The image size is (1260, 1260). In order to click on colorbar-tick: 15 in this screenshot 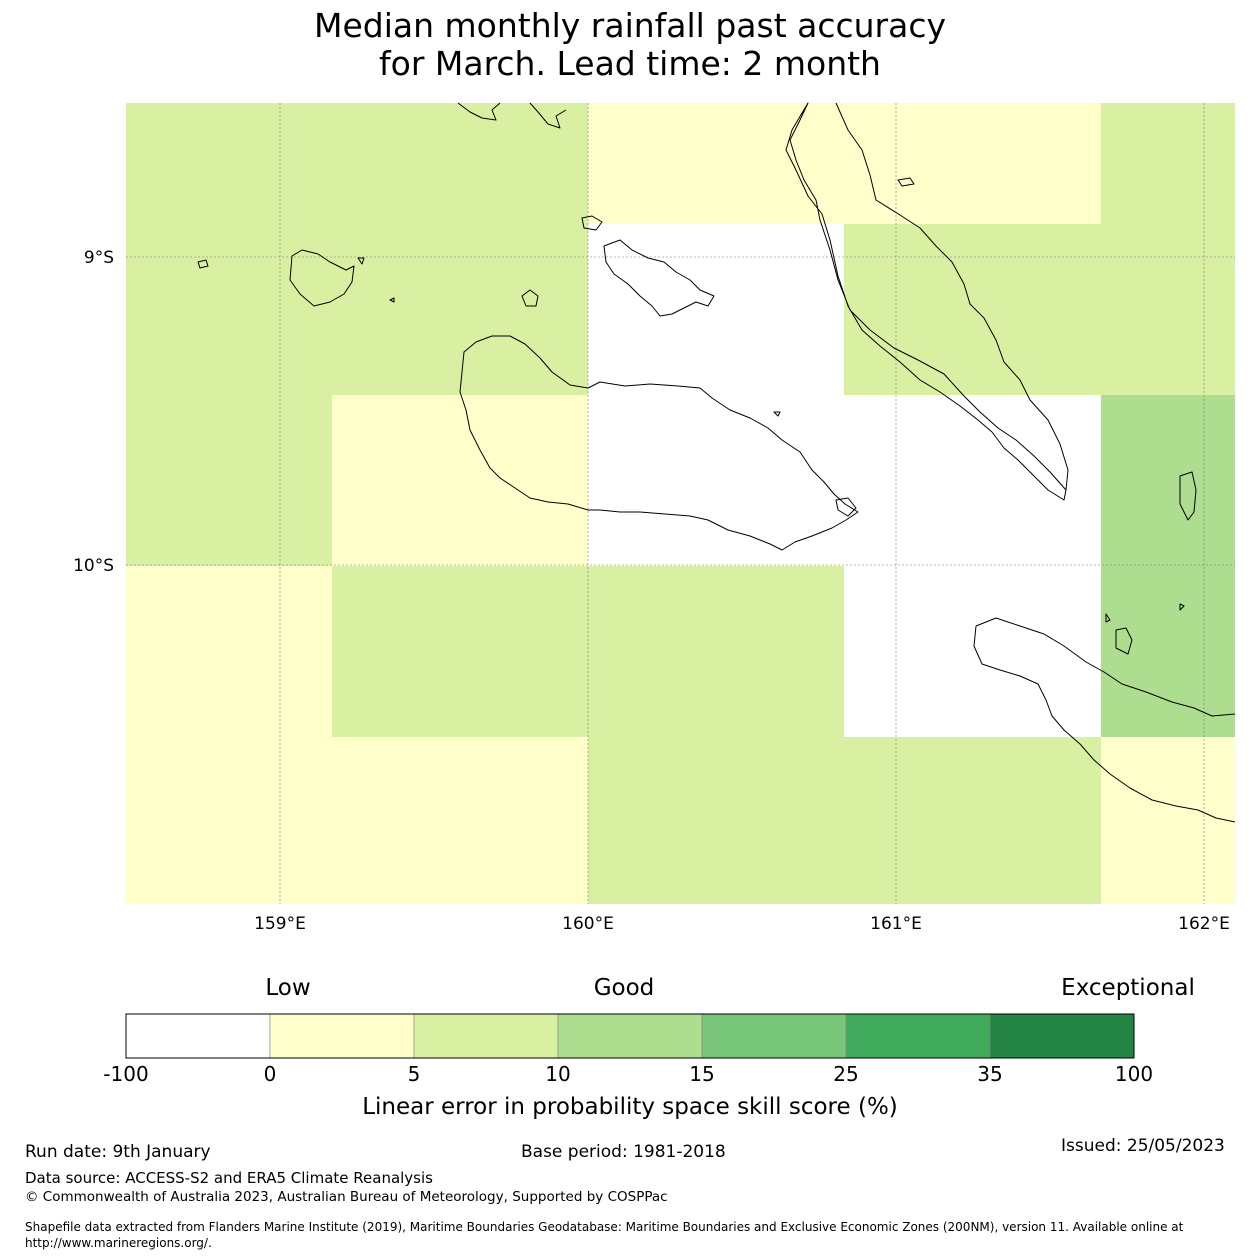, I will do `click(701, 1074)`.